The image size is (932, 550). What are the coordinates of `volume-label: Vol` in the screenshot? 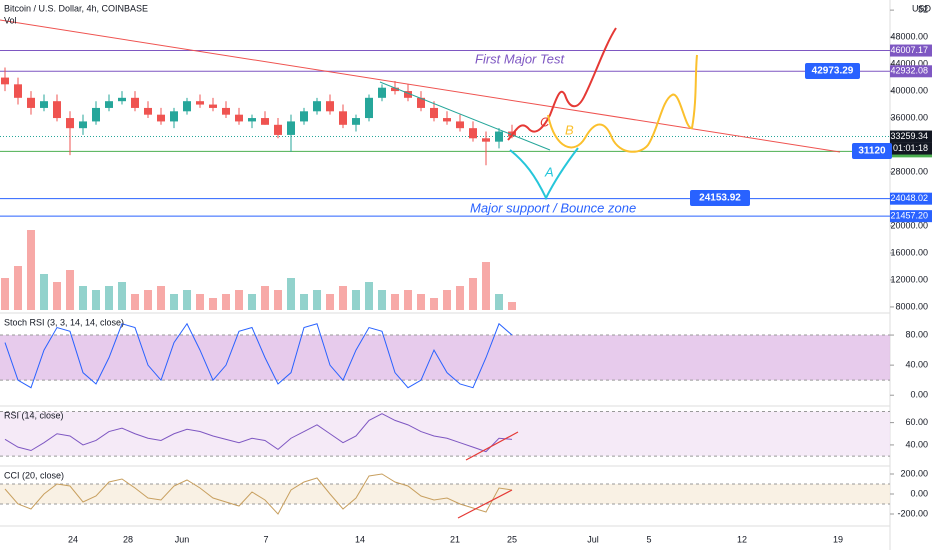 It's located at (10, 20).